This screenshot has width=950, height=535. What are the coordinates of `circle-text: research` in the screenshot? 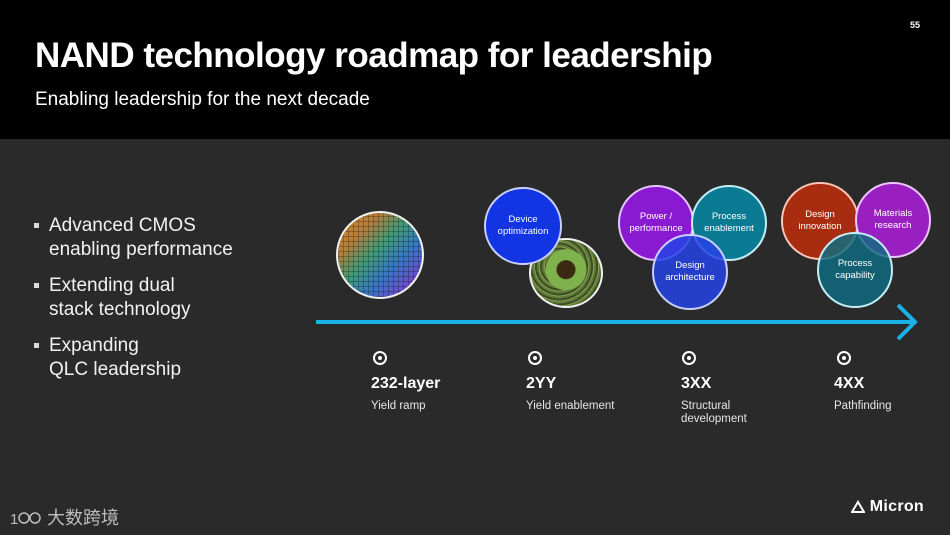 It's located at (893, 225).